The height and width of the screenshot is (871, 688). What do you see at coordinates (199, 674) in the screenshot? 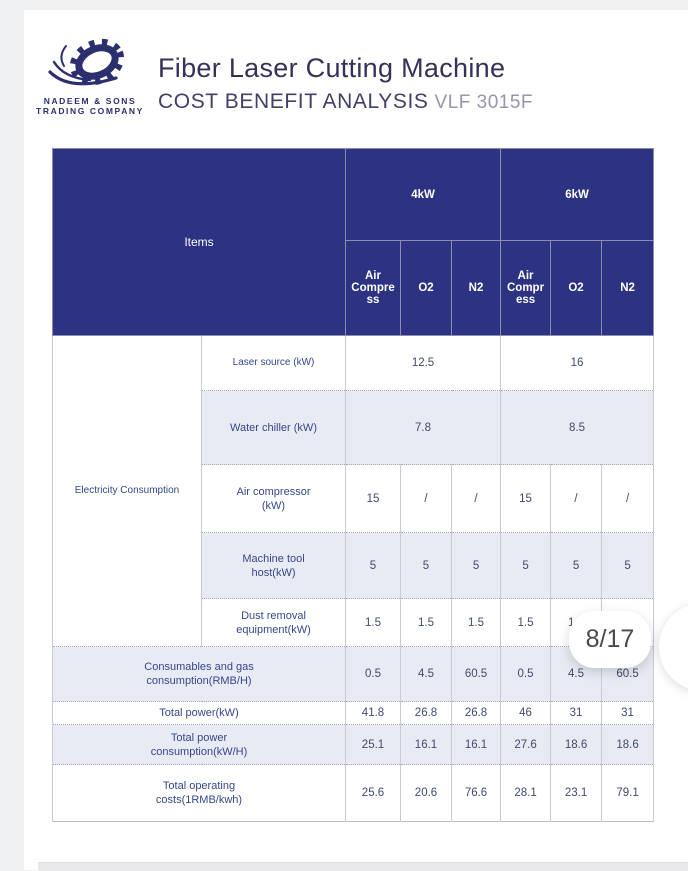
I see `row-label: Consumables and gas consumption(RMB/H)` at bounding box center [199, 674].